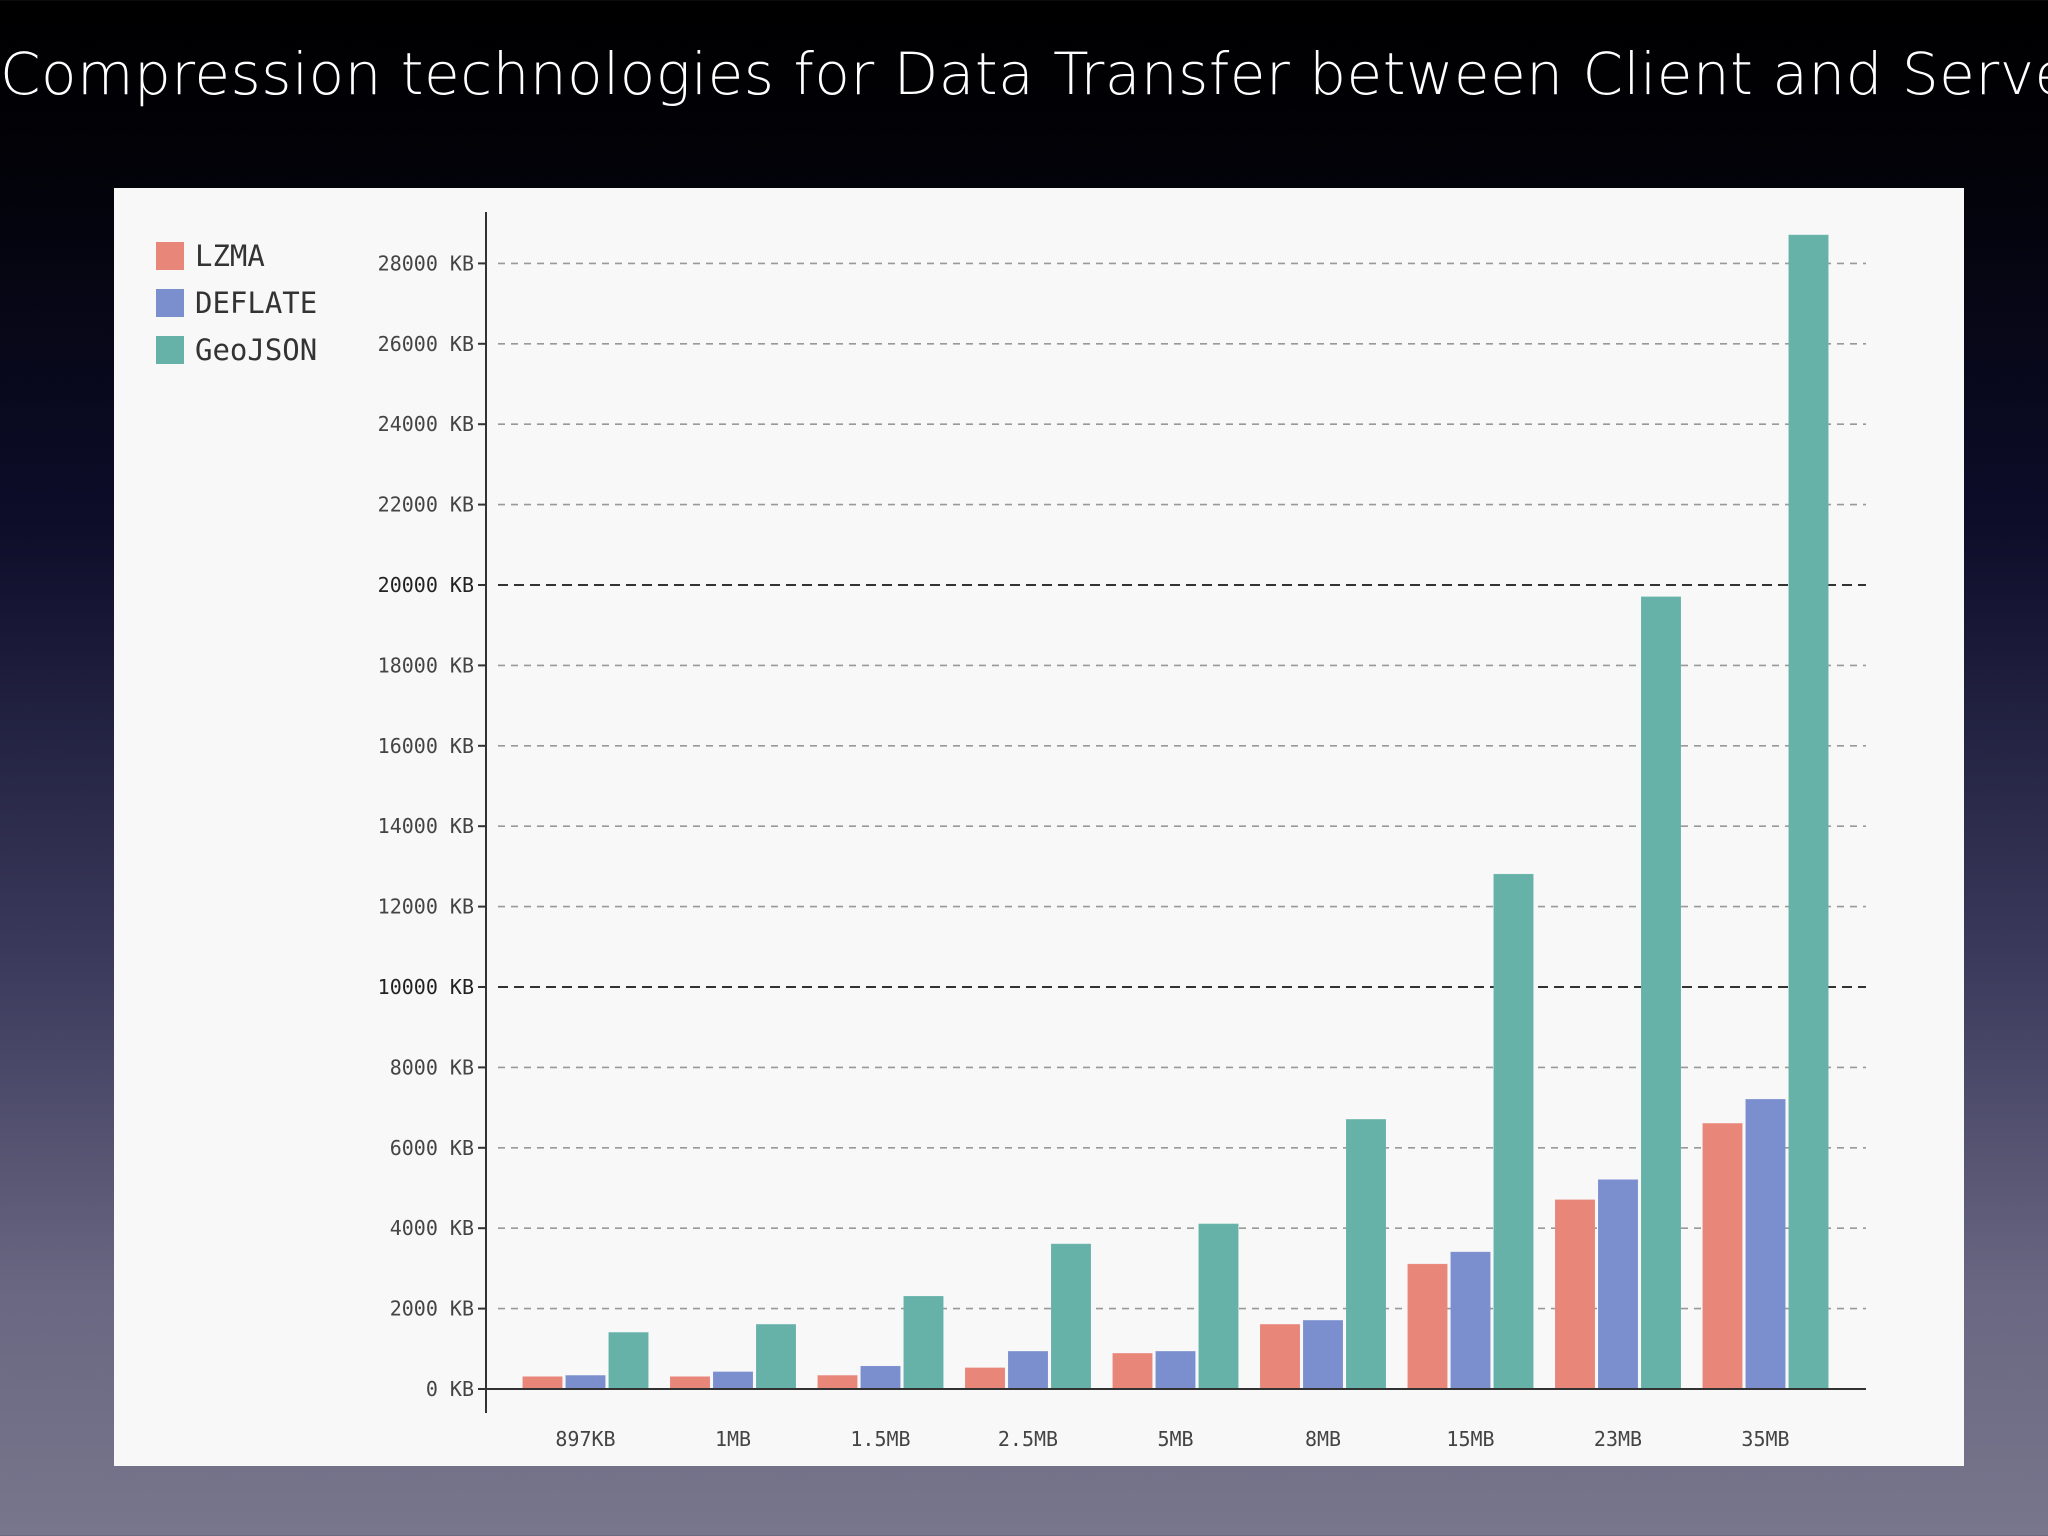  Describe the element at coordinates (432, 1067) in the screenshot. I see `y-tick-label: 8000 KB` at that location.